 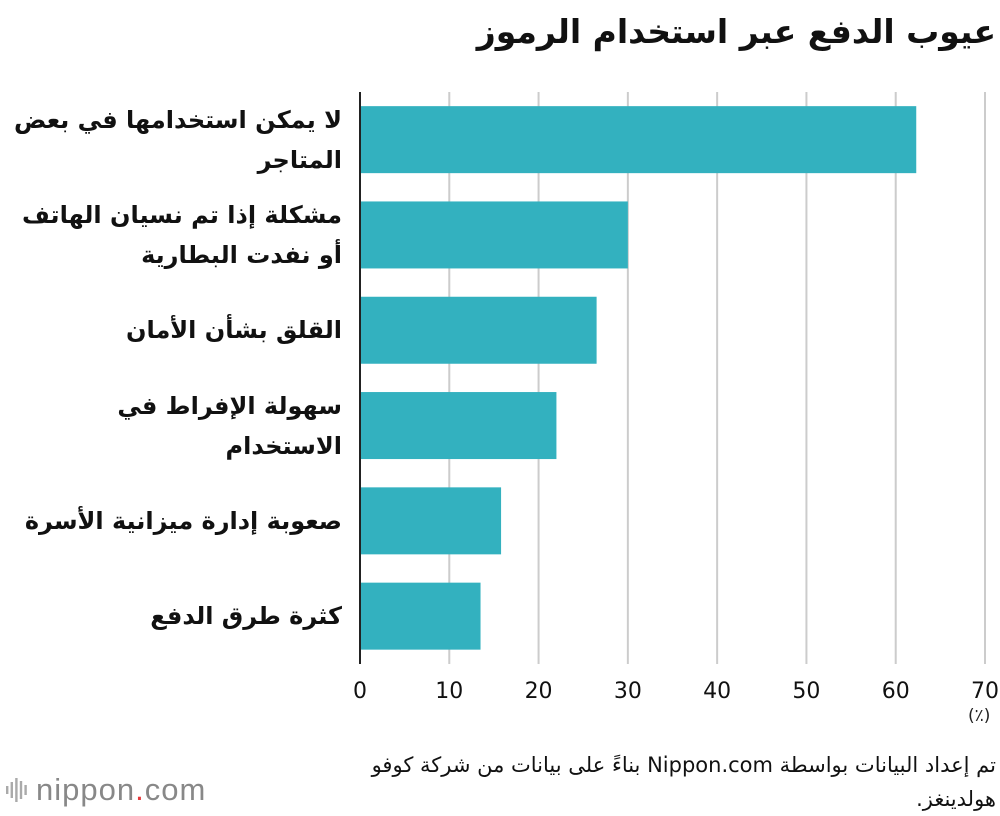 What do you see at coordinates (806, 691) in the screenshot?
I see `x-tick-label: 50` at bounding box center [806, 691].